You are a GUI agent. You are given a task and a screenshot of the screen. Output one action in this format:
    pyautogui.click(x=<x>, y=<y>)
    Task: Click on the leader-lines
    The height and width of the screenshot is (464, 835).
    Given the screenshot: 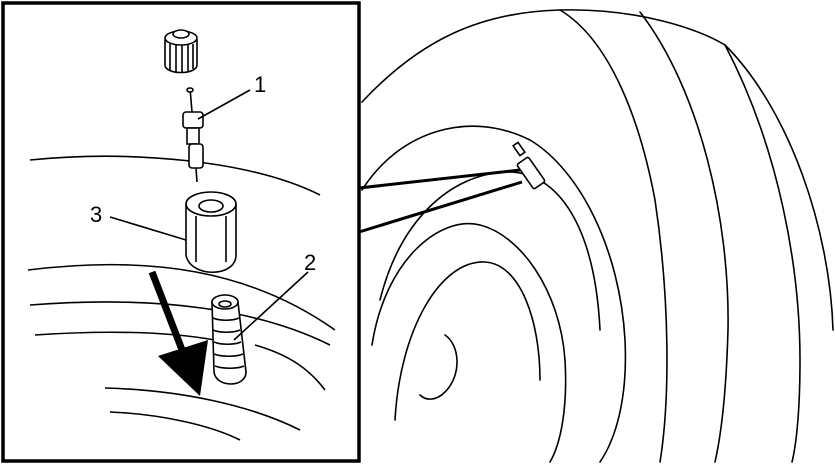 What is the action you would take?
    pyautogui.click(x=209, y=215)
    